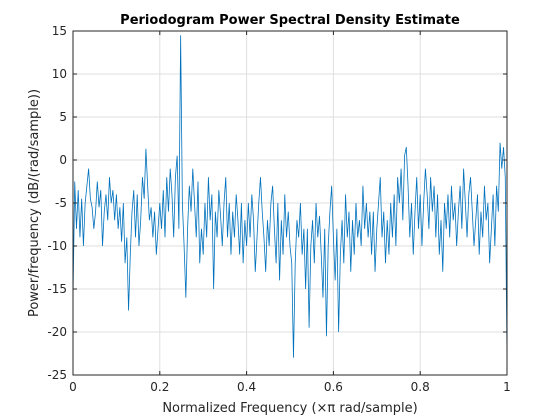 This screenshot has height=420, width=560. What do you see at coordinates (73, 387) in the screenshot?
I see `x-tick-label: 0` at bounding box center [73, 387].